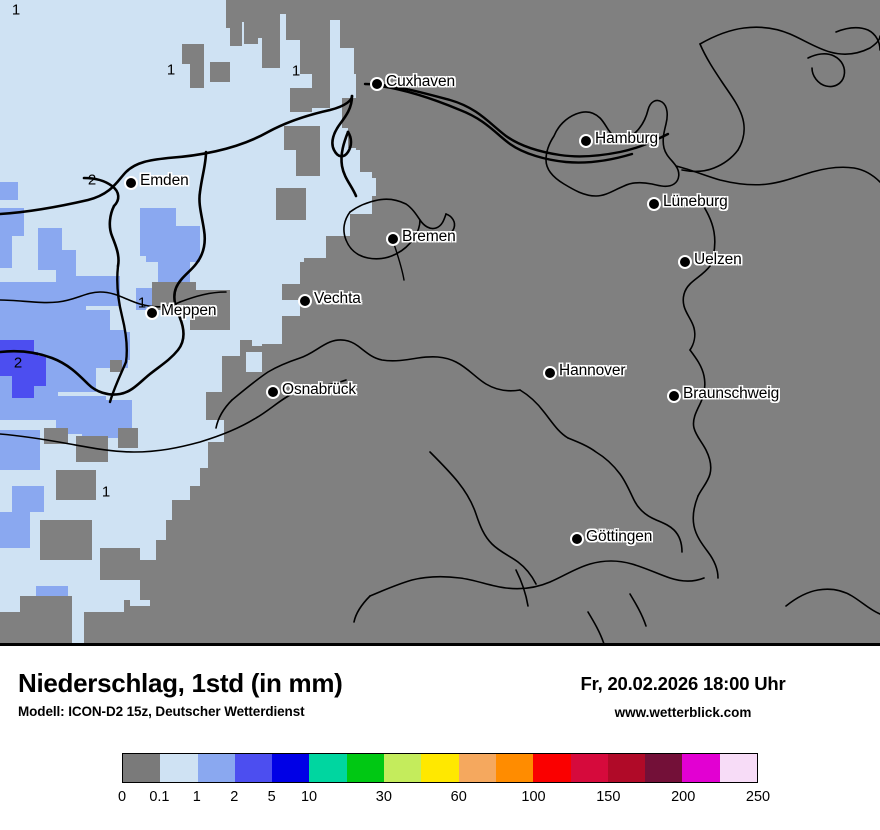 Image resolution: width=880 pixels, height=830 pixels. What do you see at coordinates (758, 797) in the screenshot?
I see `color-scale-tick-label: 250` at bounding box center [758, 797].